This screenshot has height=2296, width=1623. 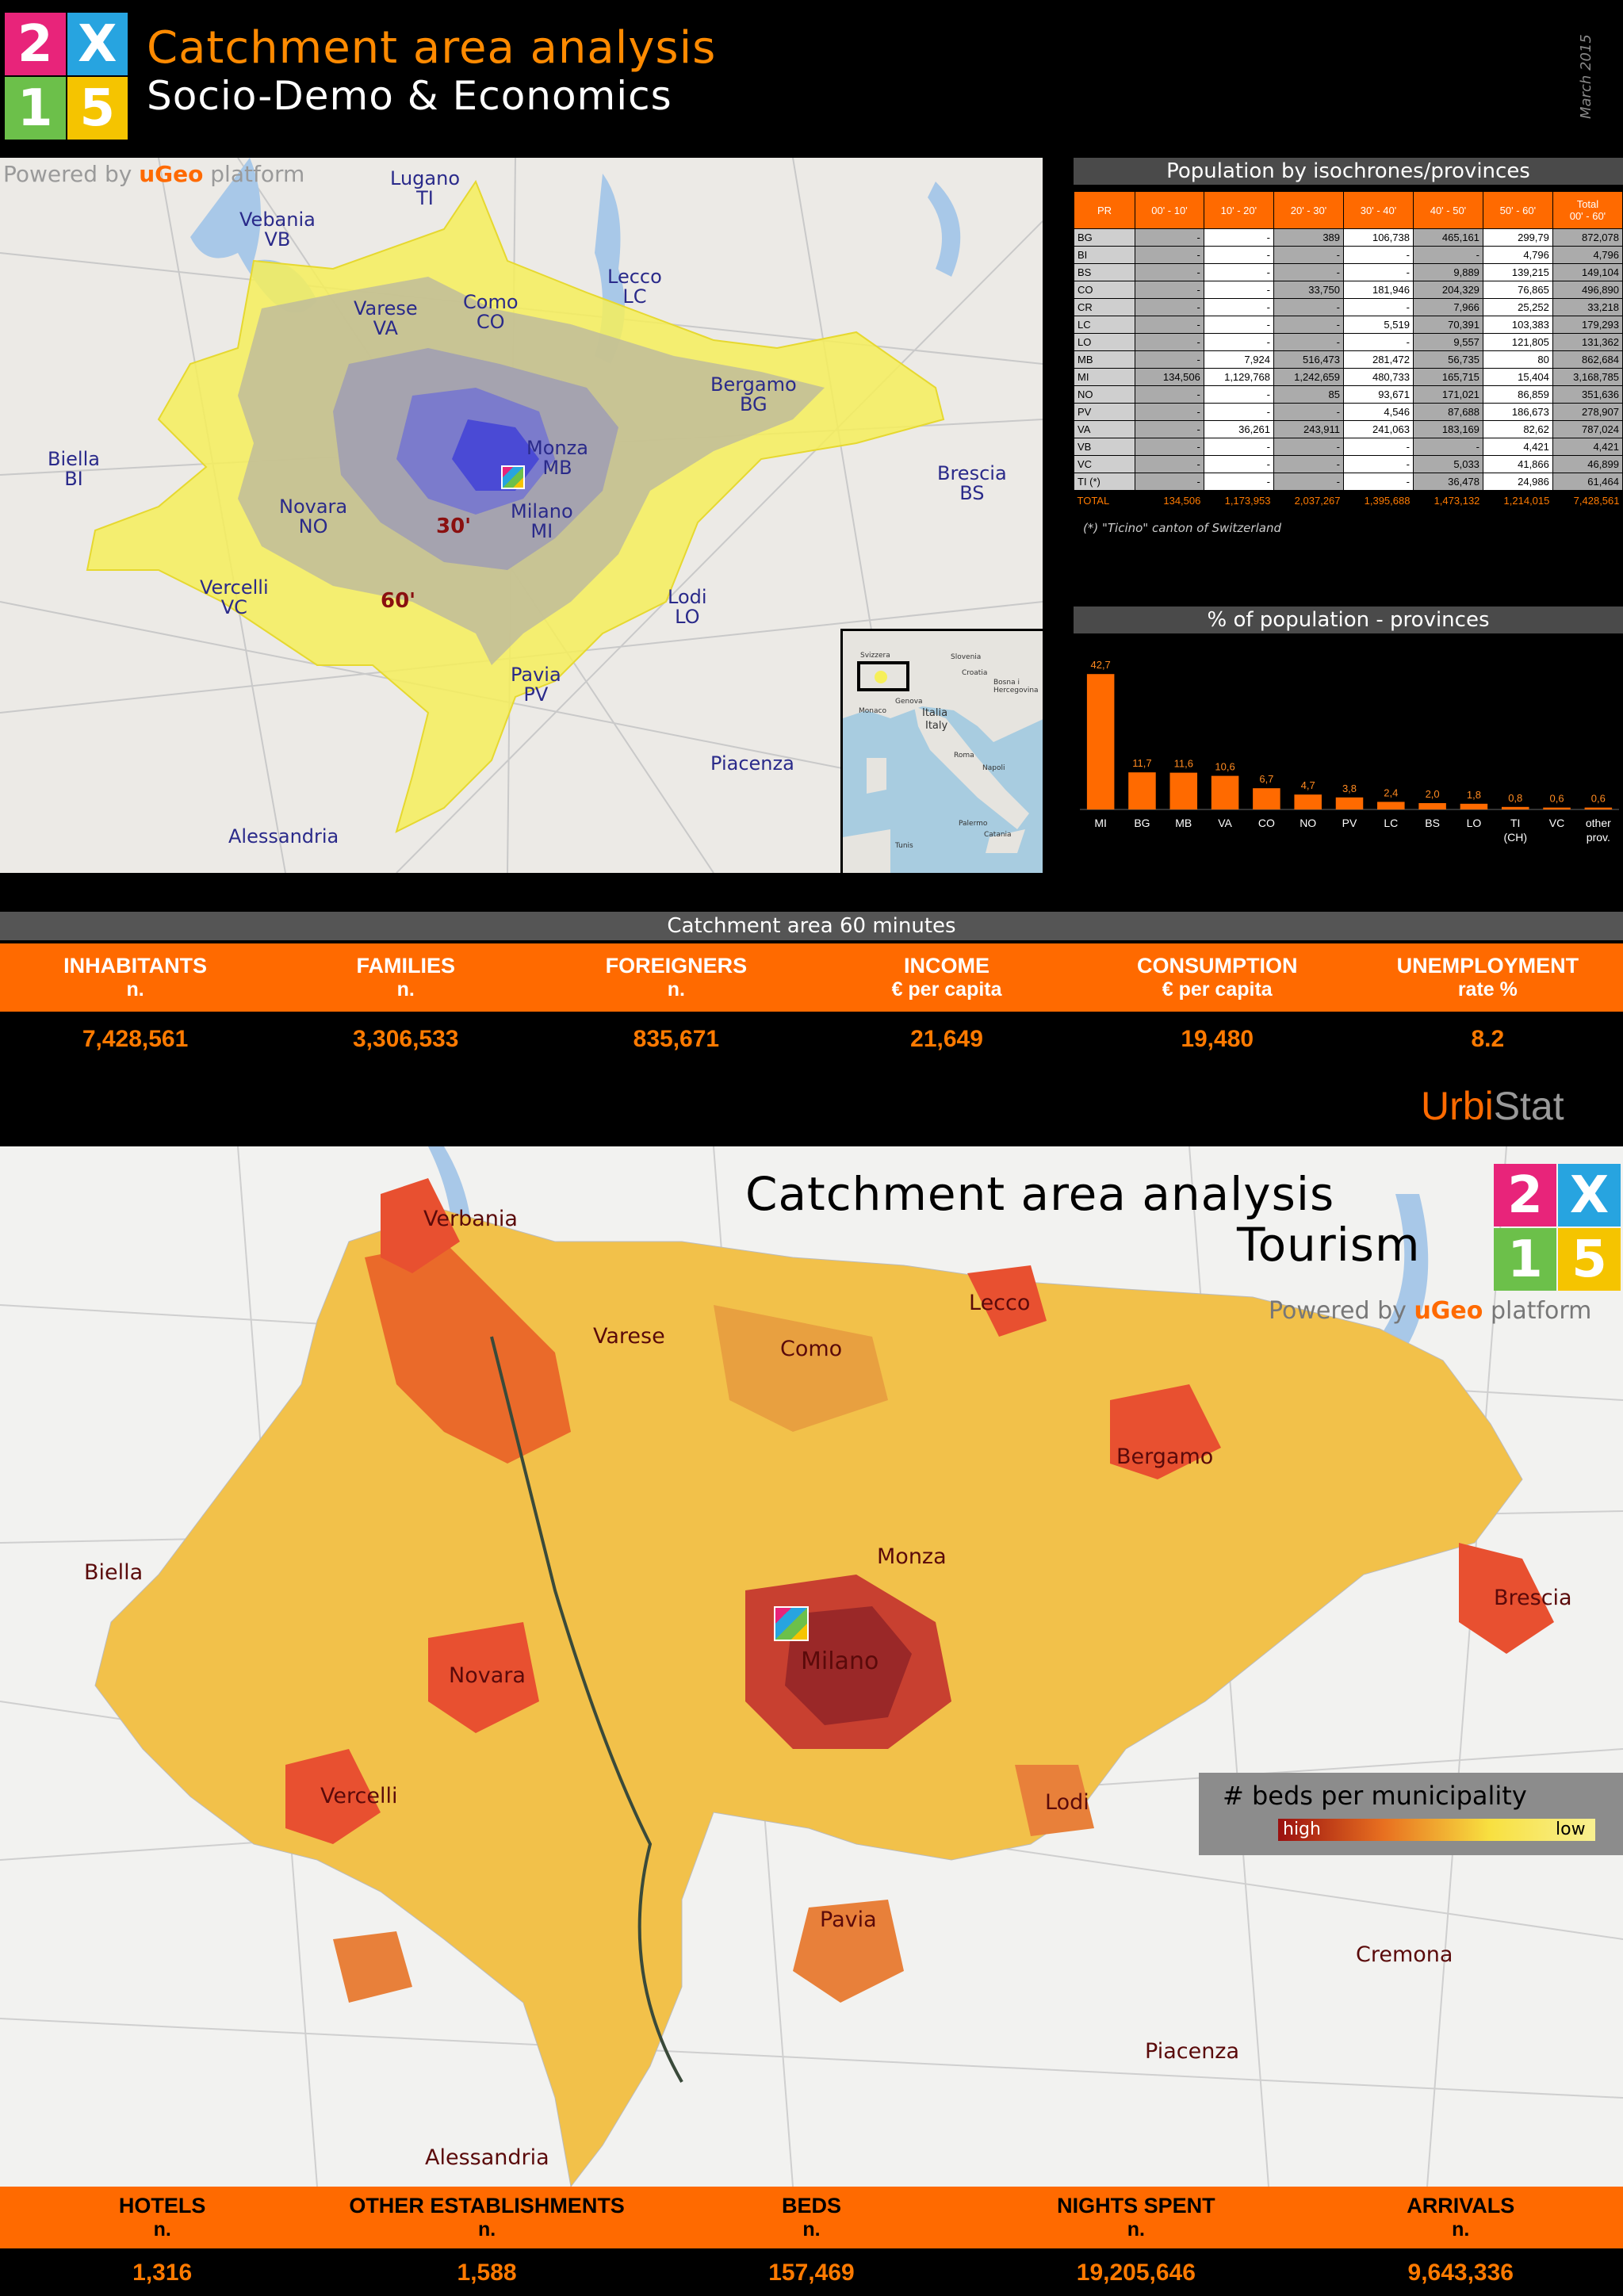 What do you see at coordinates (1338, 1311) in the screenshot?
I see `powered-by-text: Powered by` at bounding box center [1338, 1311].